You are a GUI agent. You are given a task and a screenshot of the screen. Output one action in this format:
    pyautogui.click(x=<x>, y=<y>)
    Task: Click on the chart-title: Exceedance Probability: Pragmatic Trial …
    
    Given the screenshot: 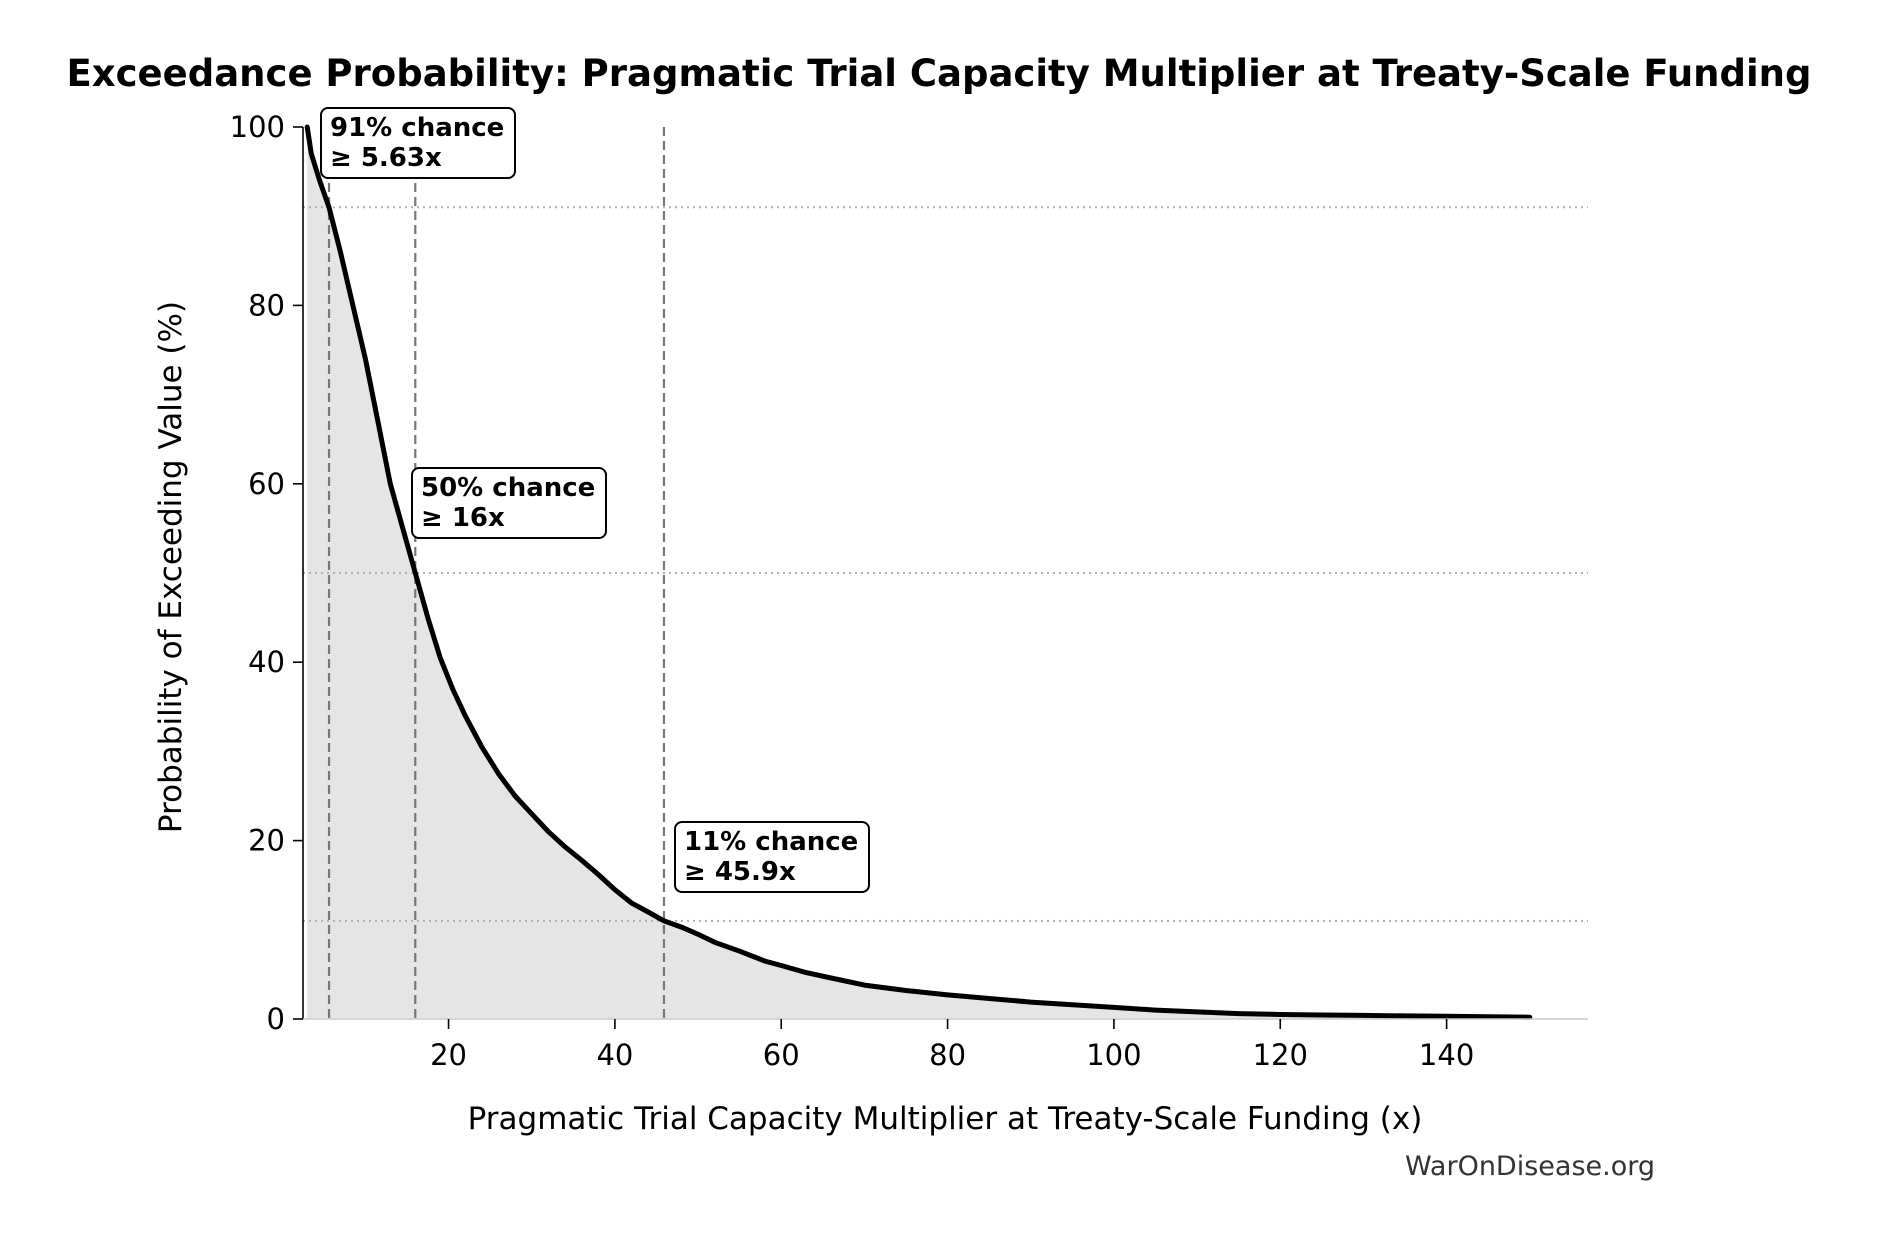 What is the action you would take?
    pyautogui.click(x=938, y=73)
    